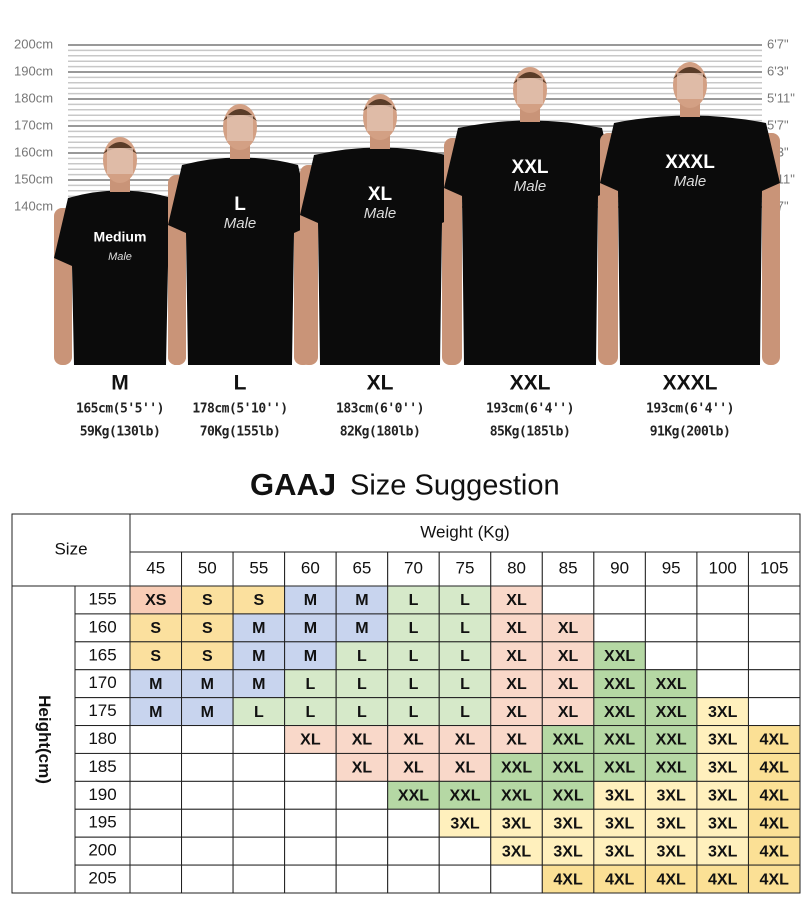  I want to click on model-size: XL, so click(380, 383).